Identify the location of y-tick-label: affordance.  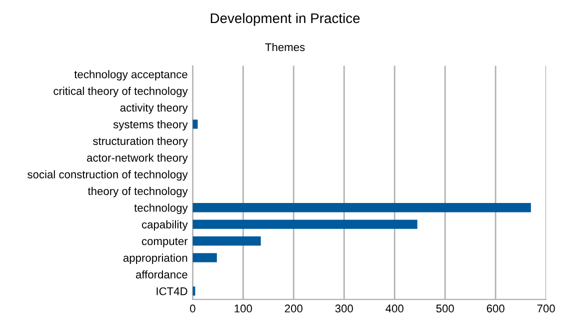
(162, 274).